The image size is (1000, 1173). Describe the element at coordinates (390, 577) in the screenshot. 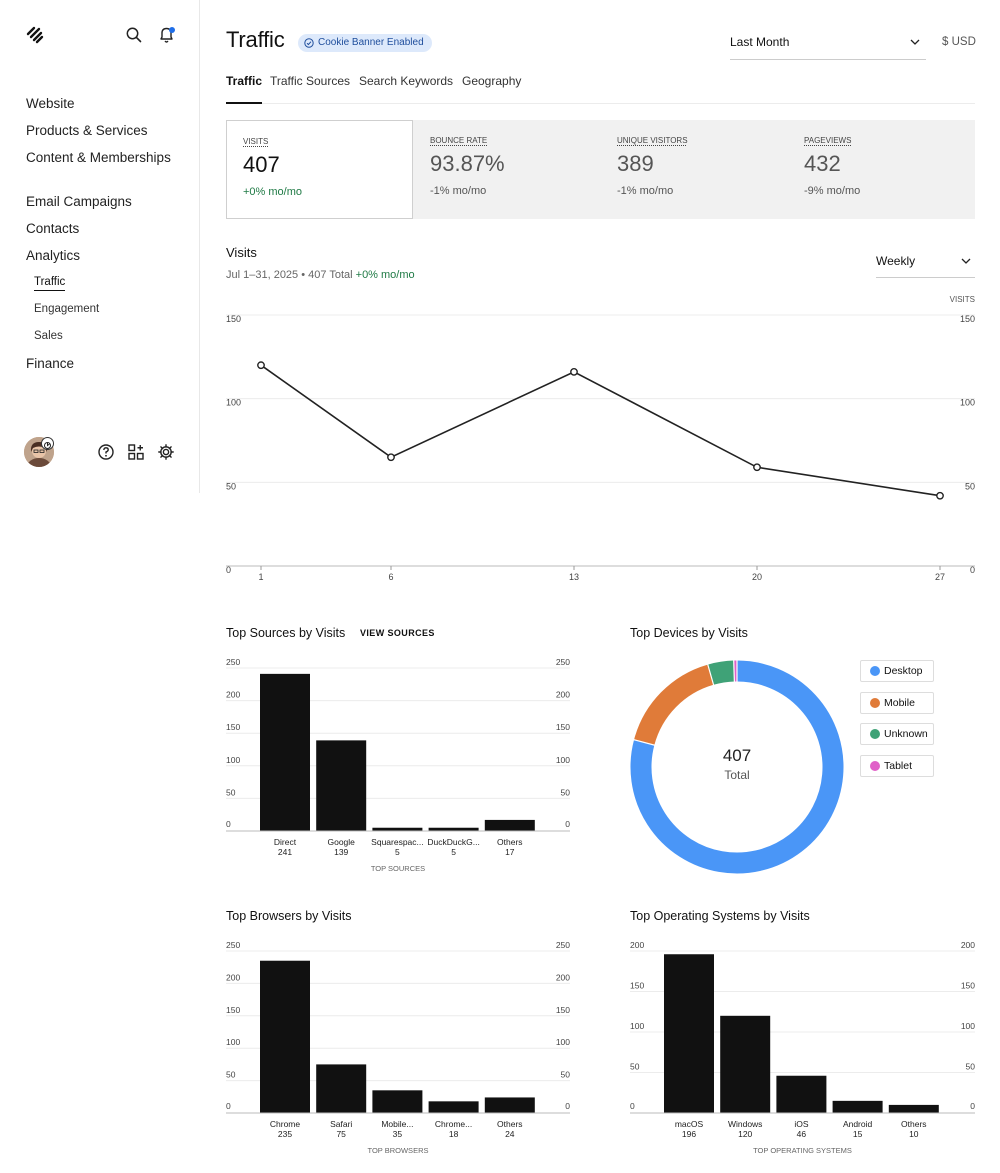

I see `x-tick-label: 6` at that location.